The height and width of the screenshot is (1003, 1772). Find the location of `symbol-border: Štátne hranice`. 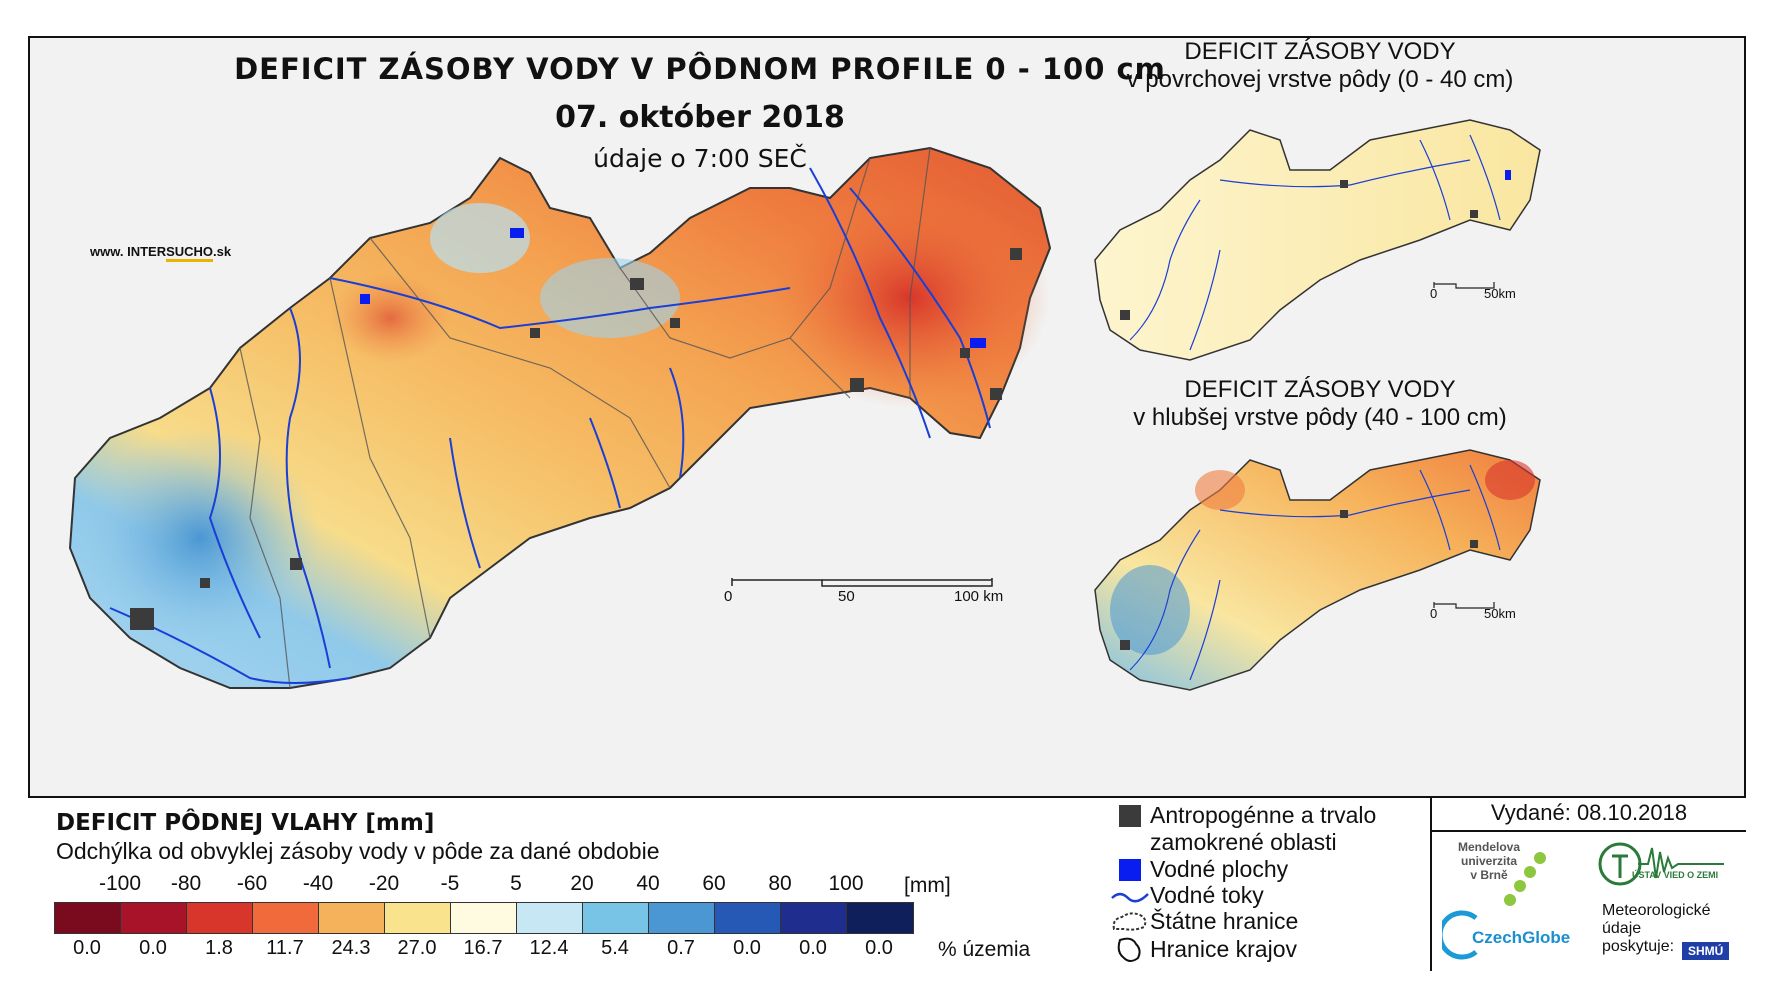

symbol-border: Štátne hranice is located at coordinates (1204, 922).